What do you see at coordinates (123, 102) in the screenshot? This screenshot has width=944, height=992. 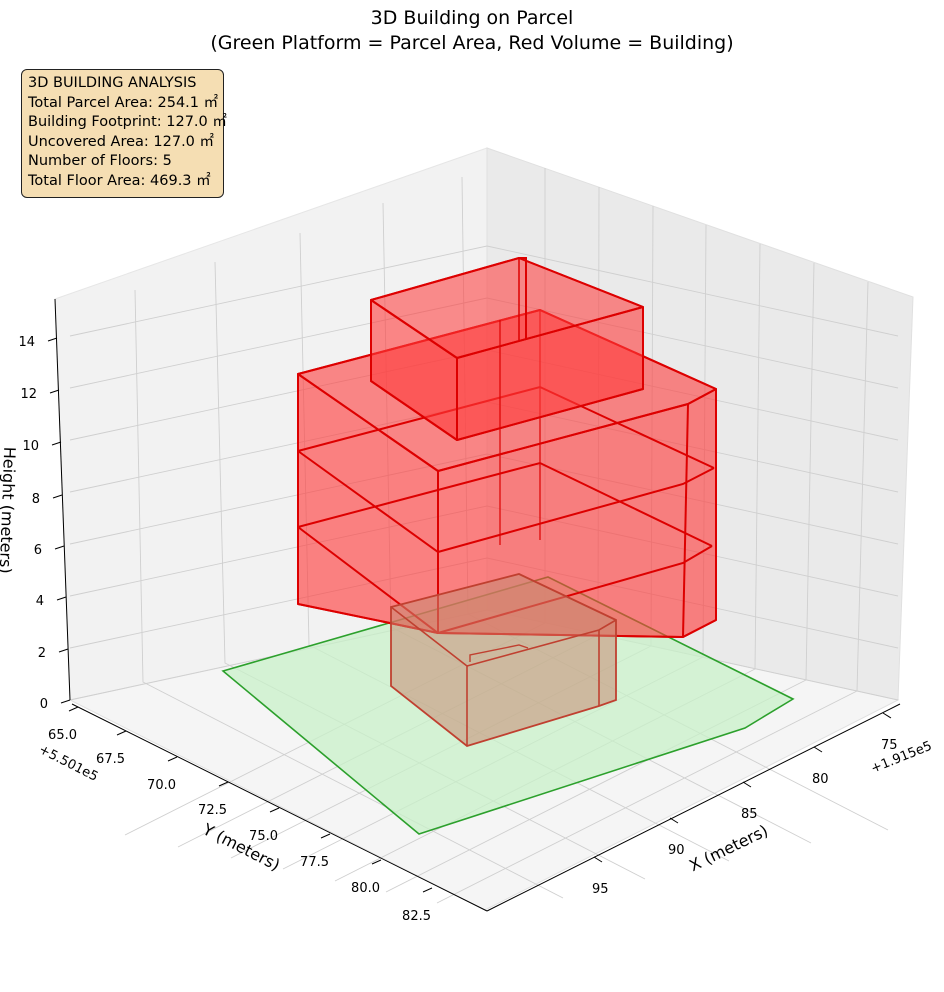 I see `stats-line: Total Parcel Area: 254.1 ㎡` at bounding box center [123, 102].